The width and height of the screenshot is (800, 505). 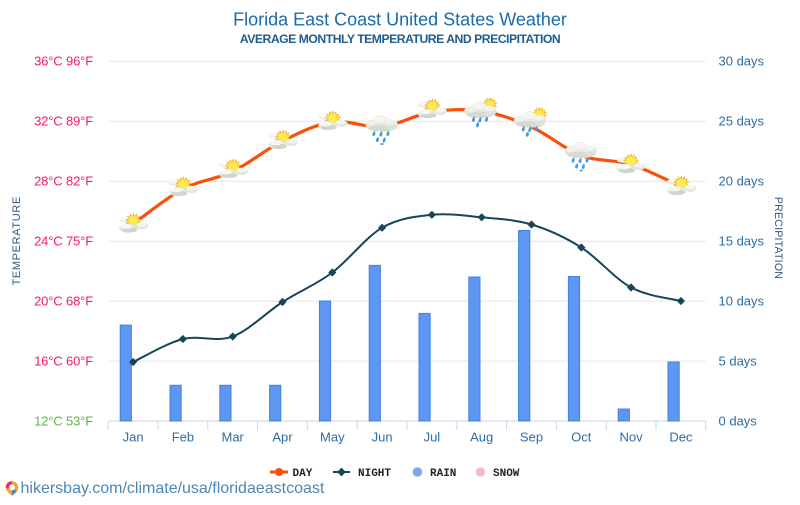 I want to click on svg-text: RAIN, so click(x=443, y=474).